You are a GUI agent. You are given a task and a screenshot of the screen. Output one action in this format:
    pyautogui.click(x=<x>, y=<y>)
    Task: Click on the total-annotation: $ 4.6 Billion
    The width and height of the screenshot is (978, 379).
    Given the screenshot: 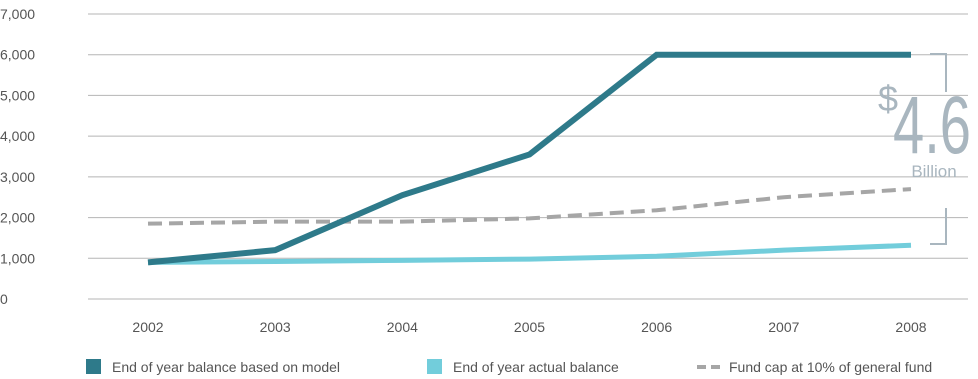 What is the action you would take?
    pyautogui.click(x=924, y=149)
    